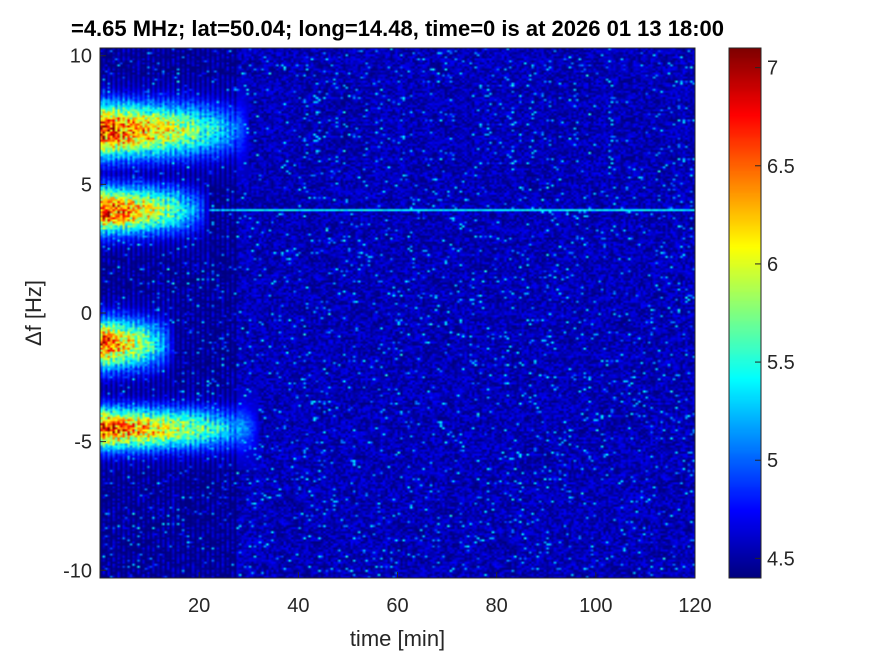 This screenshot has height=656, width=875. Describe the element at coordinates (450, 594) in the screenshot. I see `x-axis: 20 40 60 80 100 120` at that location.